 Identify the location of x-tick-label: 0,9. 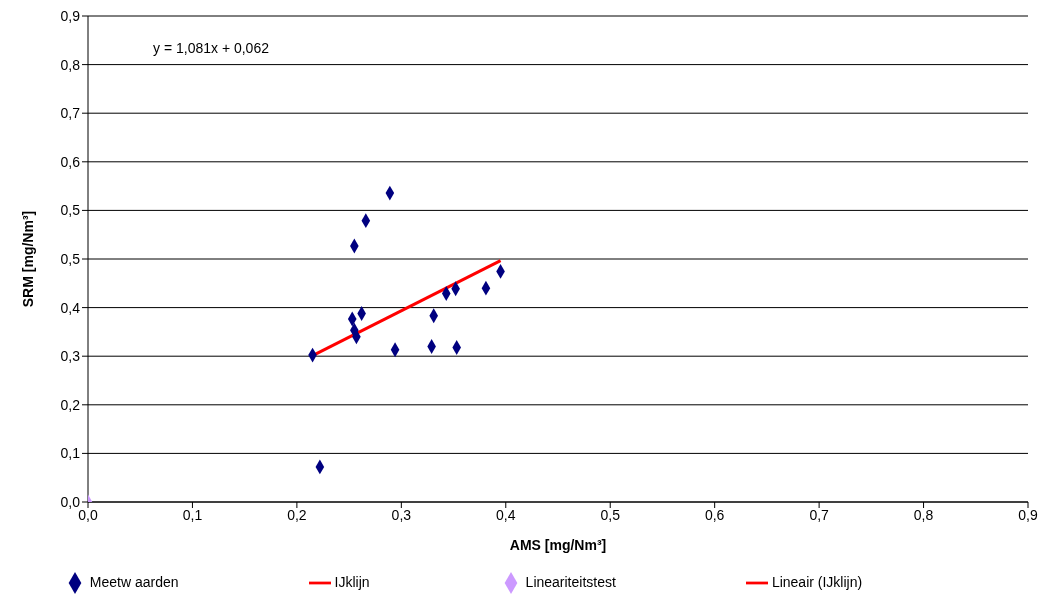
(1028, 514).